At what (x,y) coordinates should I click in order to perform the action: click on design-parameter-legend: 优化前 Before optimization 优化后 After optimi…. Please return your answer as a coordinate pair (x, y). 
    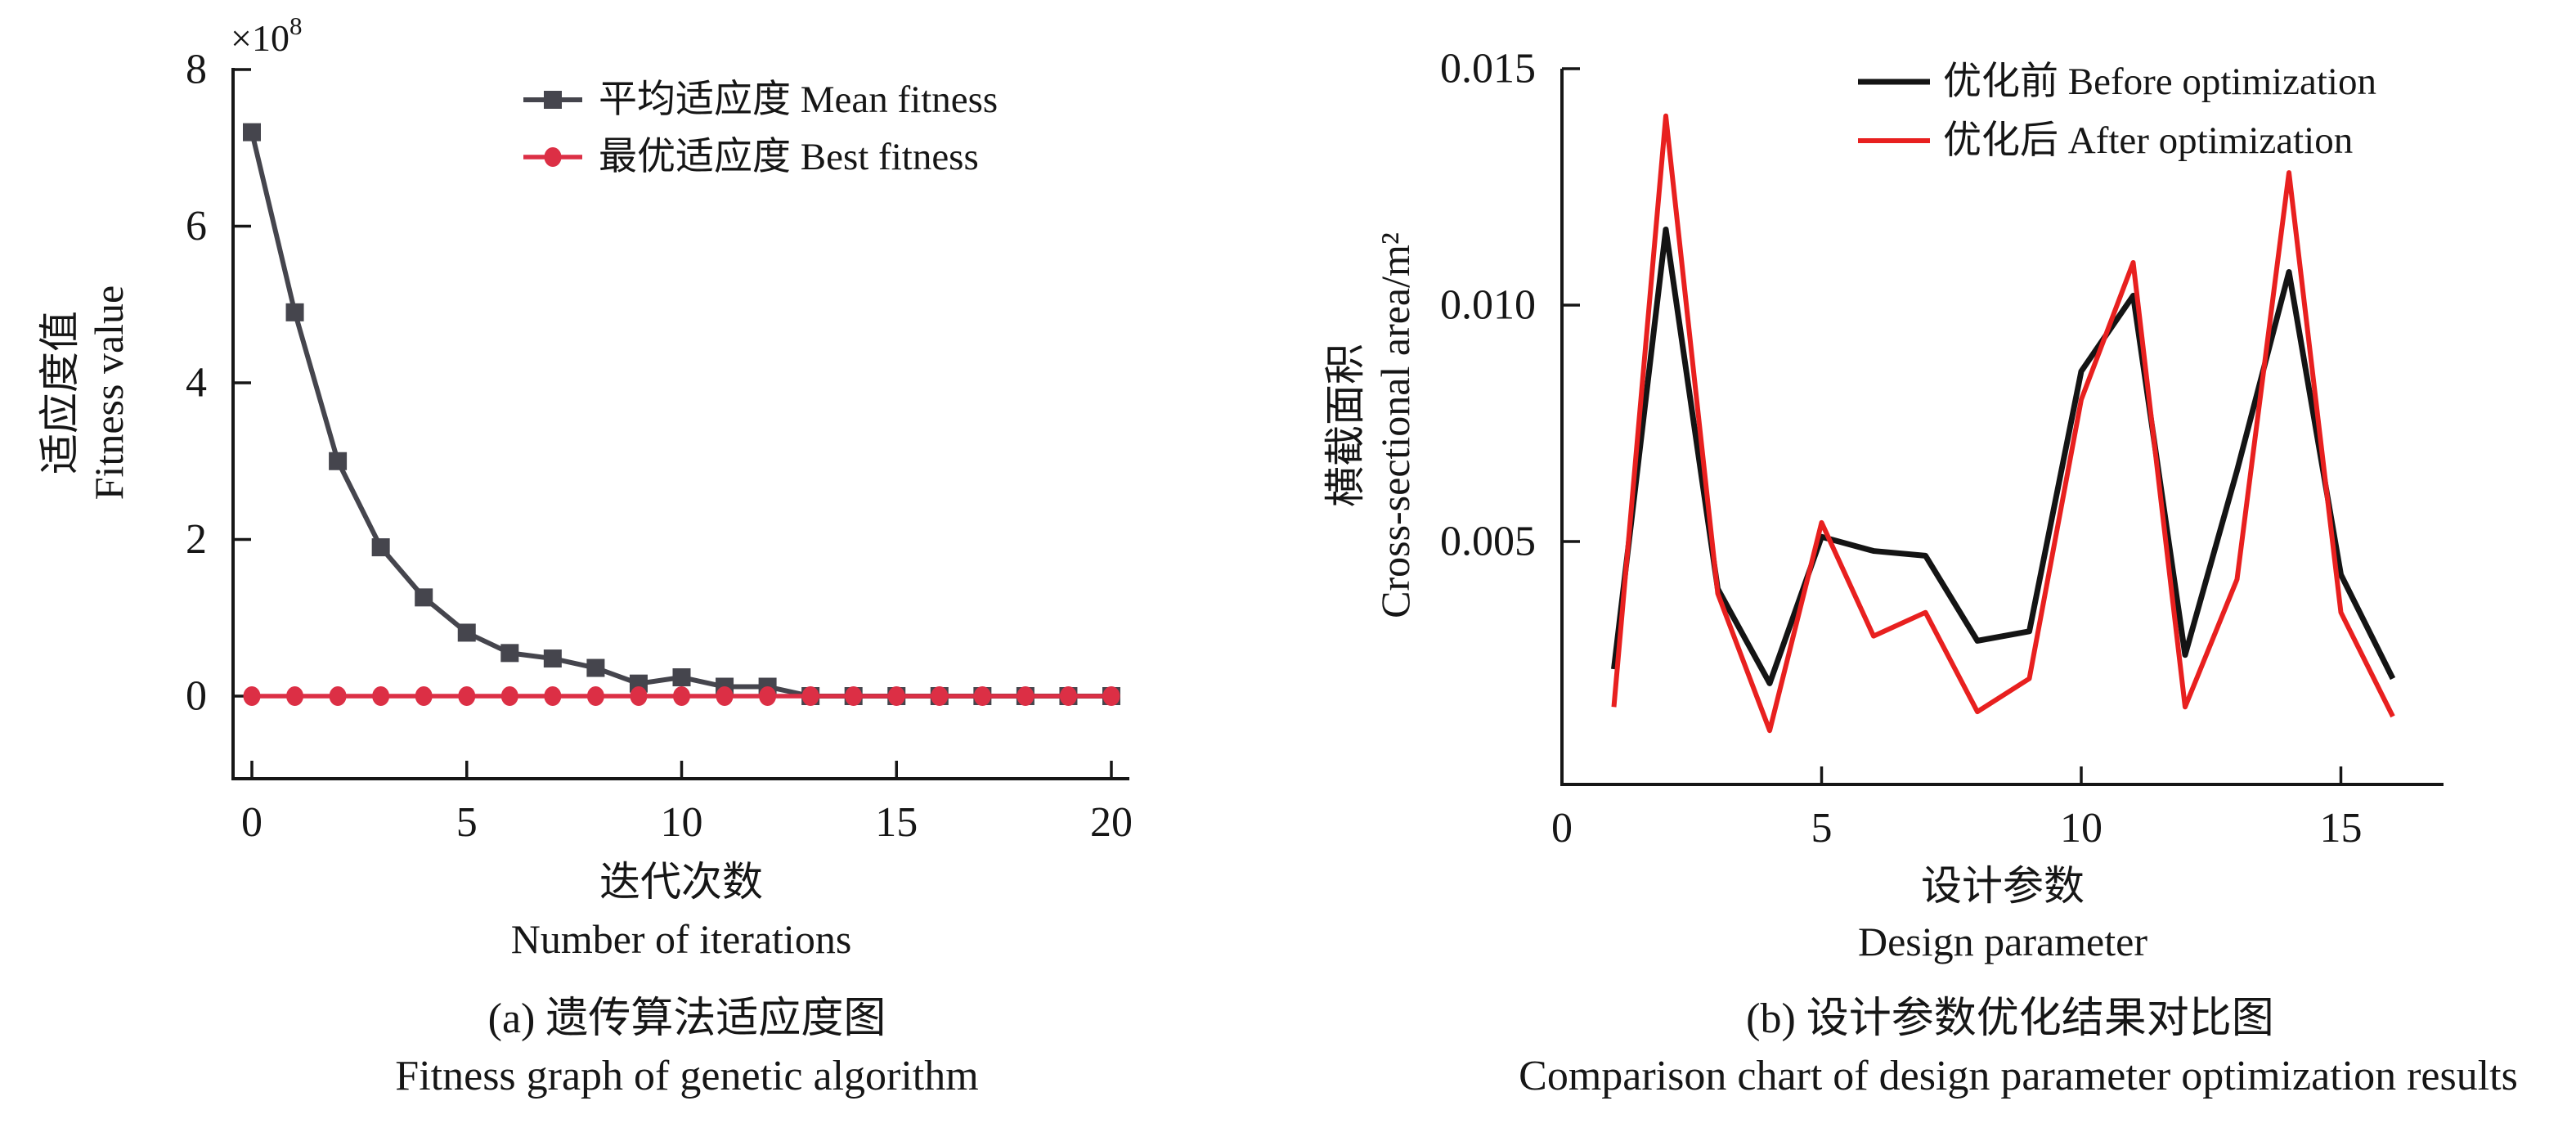
    Looking at the image, I should click on (2117, 111).